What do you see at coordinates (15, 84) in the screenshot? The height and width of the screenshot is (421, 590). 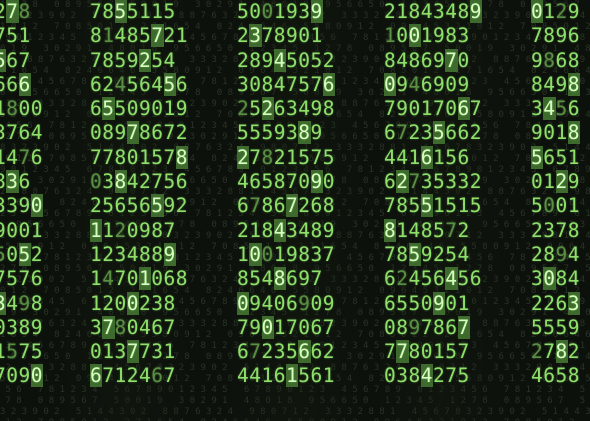 I see `digit-row: 666` at bounding box center [15, 84].